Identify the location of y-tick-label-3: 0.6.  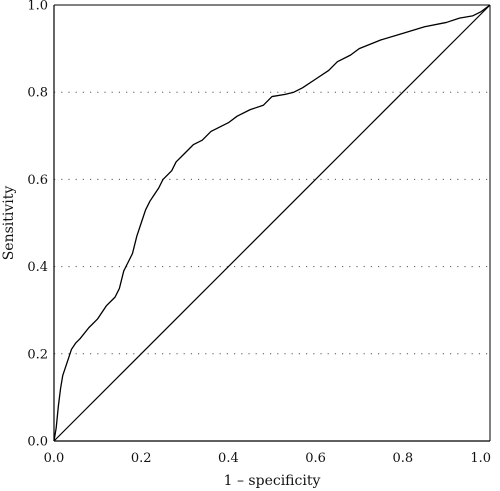
(37, 180).